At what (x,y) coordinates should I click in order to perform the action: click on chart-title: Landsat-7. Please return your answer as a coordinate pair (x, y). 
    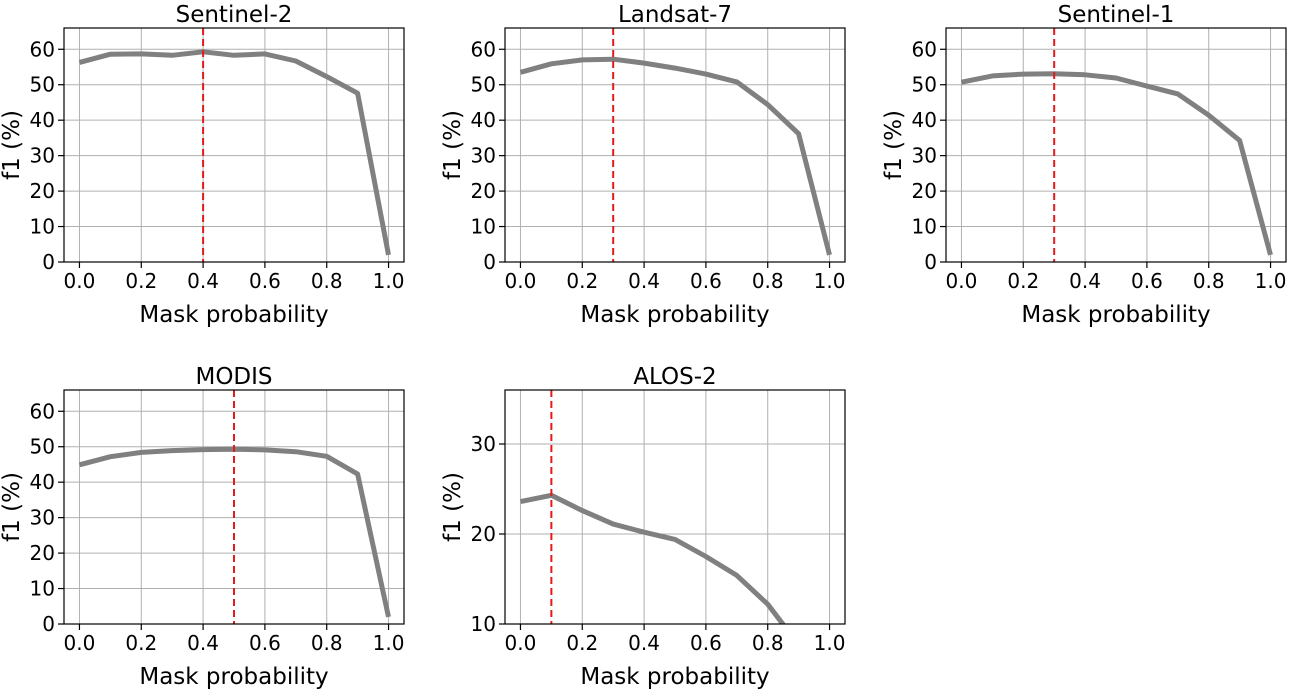
    Looking at the image, I should click on (675, 15).